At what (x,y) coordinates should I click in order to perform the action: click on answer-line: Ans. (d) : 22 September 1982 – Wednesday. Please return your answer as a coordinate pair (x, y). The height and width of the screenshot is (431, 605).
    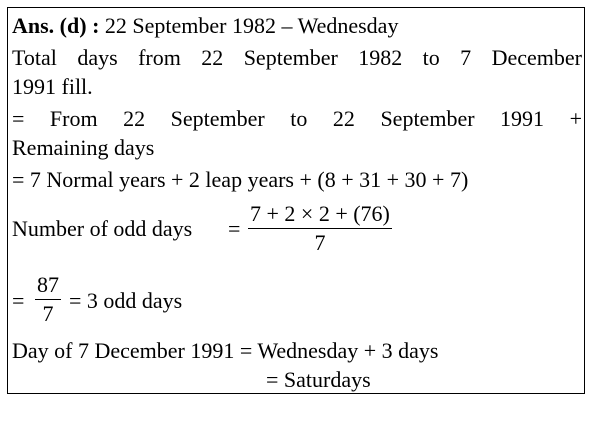
    Looking at the image, I should click on (205, 26).